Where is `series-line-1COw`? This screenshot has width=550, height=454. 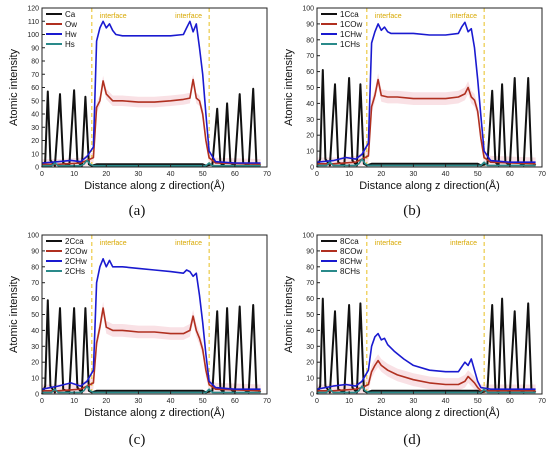 series-line-1COw is located at coordinates (426, 121).